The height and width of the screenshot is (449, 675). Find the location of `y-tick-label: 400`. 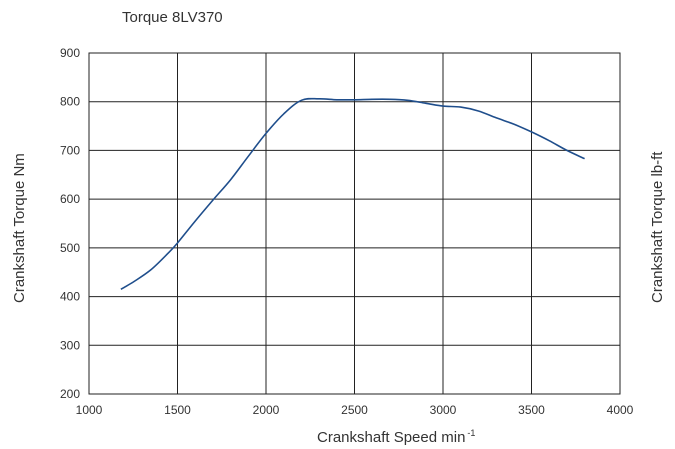

y-tick-label: 400 is located at coordinates (70, 297).